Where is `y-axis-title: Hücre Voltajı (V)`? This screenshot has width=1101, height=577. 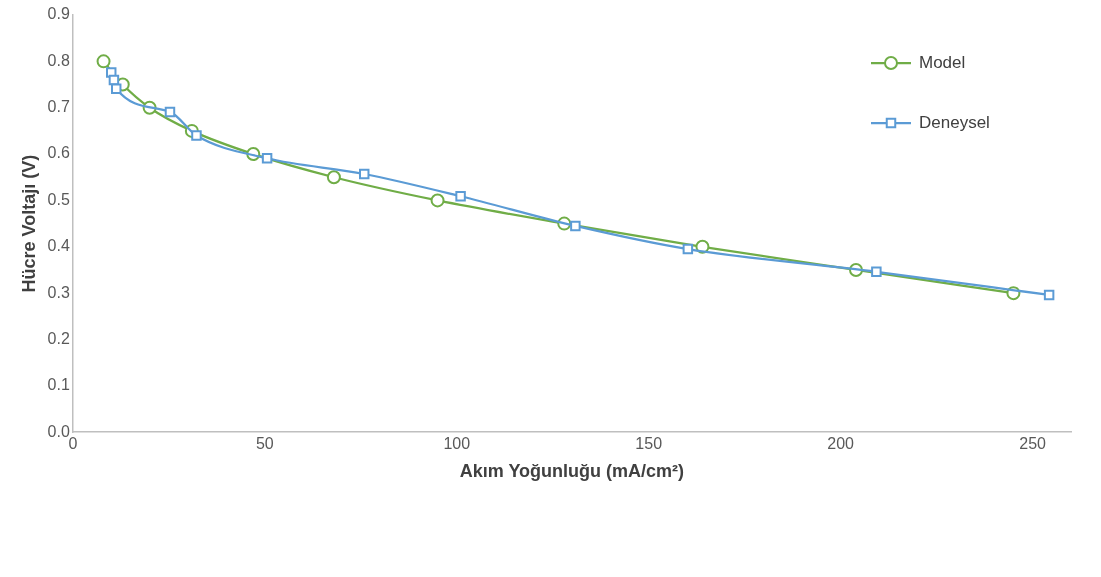
y-axis-title: Hücre Voltajı (V) is located at coordinates (28, 223).